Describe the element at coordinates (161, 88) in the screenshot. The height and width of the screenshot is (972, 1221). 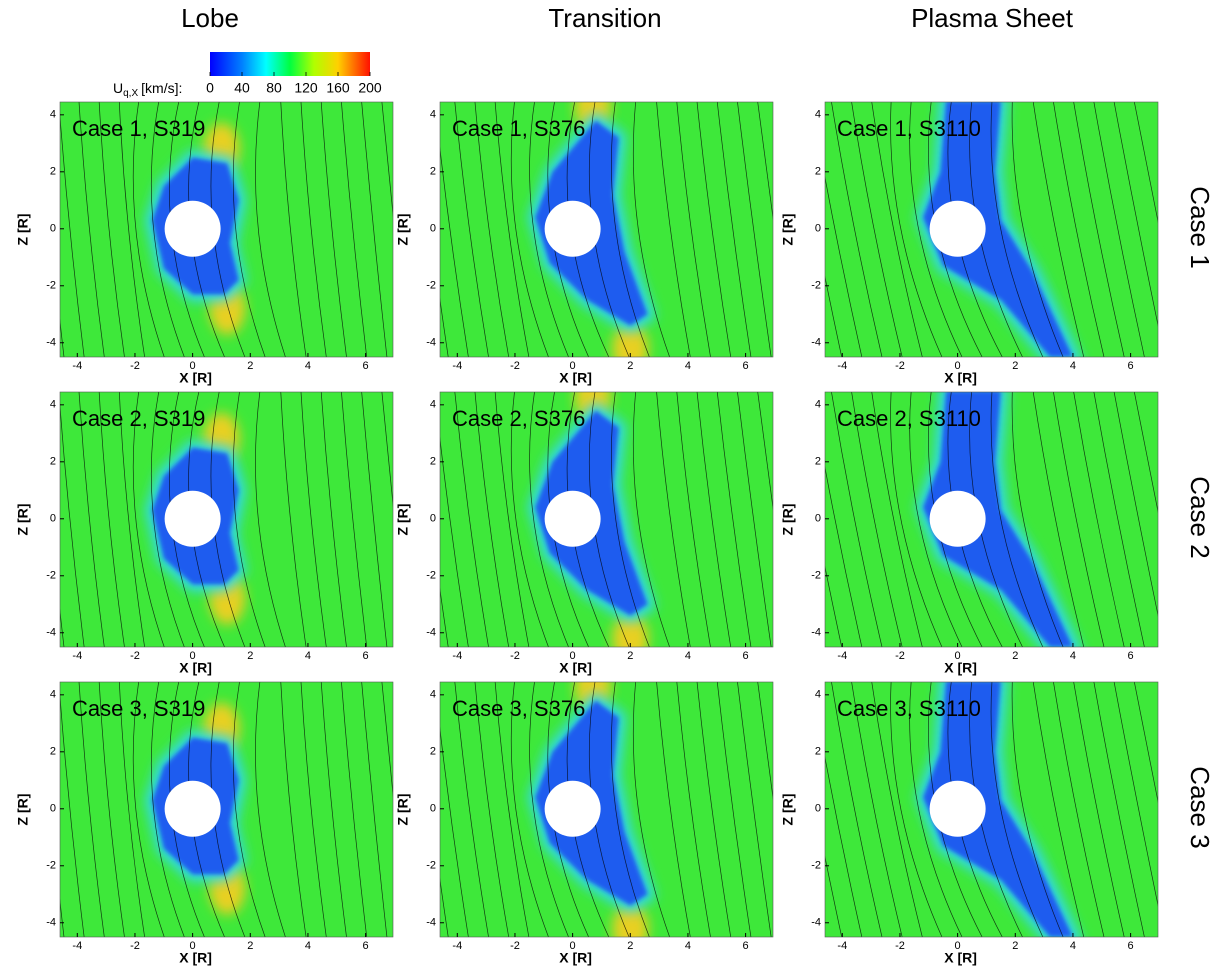
I see `colorbar-label-unit: [km/s]:` at that location.